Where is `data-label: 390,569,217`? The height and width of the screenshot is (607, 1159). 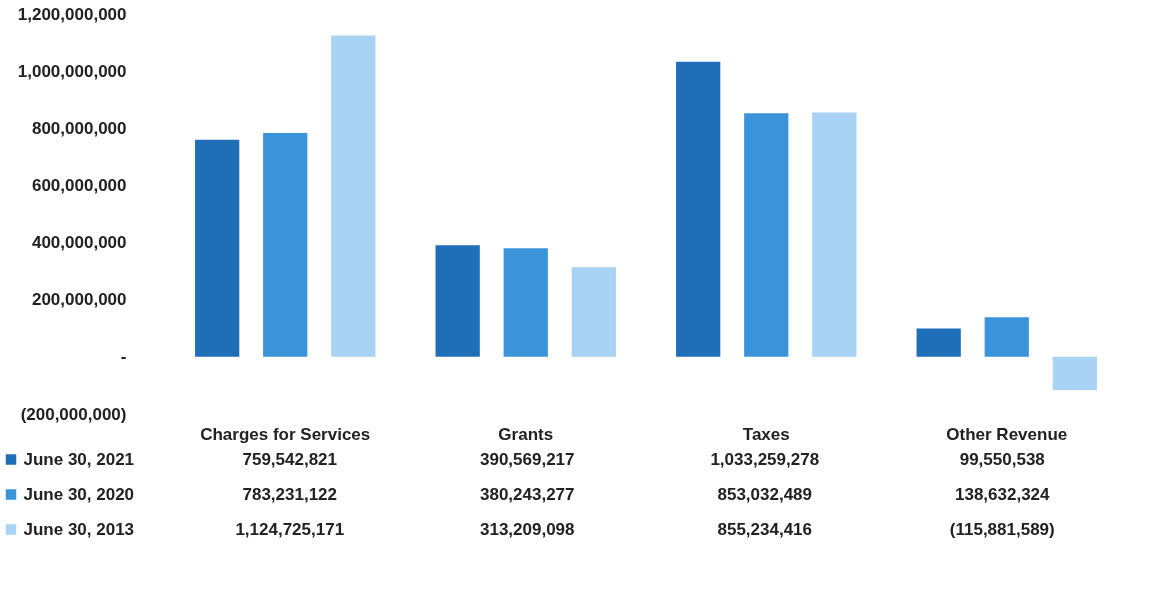 data-label: 390,569,217 is located at coordinates (527, 459).